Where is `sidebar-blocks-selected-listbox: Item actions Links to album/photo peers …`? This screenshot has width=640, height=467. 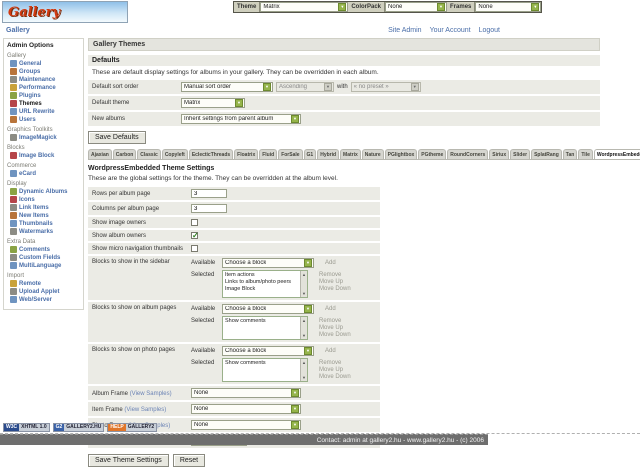 sidebar-blocks-selected-listbox: Item actions Links to album/photo peers … is located at coordinates (265, 284).